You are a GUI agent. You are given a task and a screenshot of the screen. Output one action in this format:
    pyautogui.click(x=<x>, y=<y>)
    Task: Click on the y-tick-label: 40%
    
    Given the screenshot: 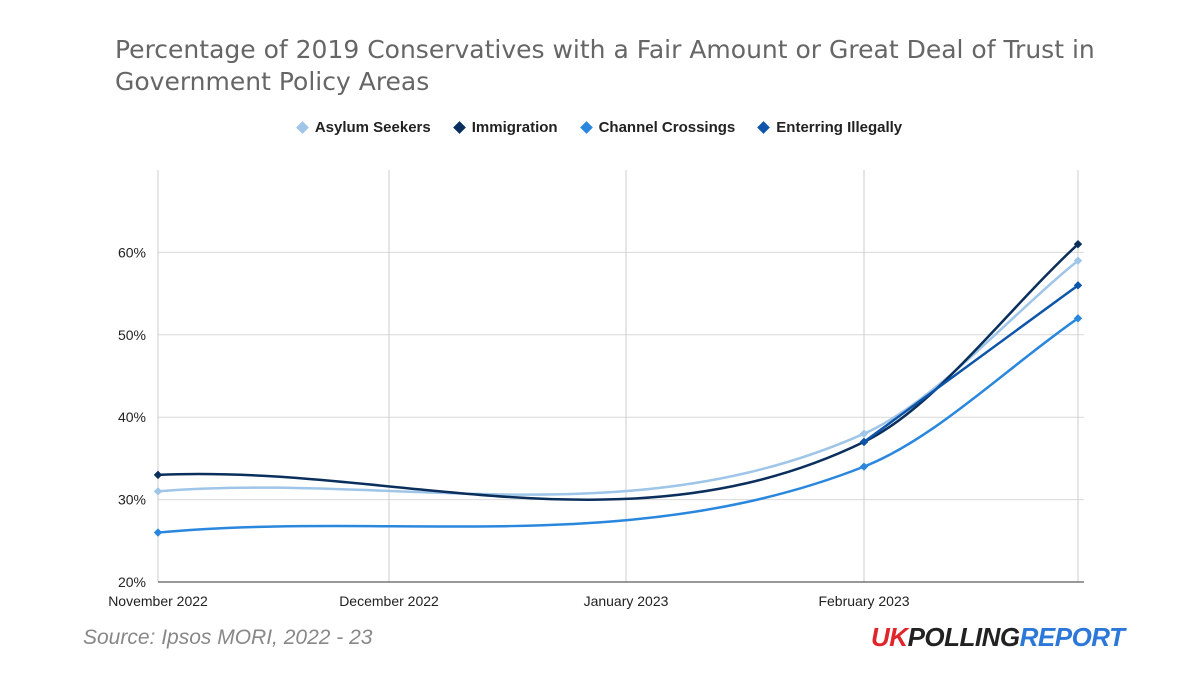 What is the action you would take?
    pyautogui.click(x=132, y=417)
    